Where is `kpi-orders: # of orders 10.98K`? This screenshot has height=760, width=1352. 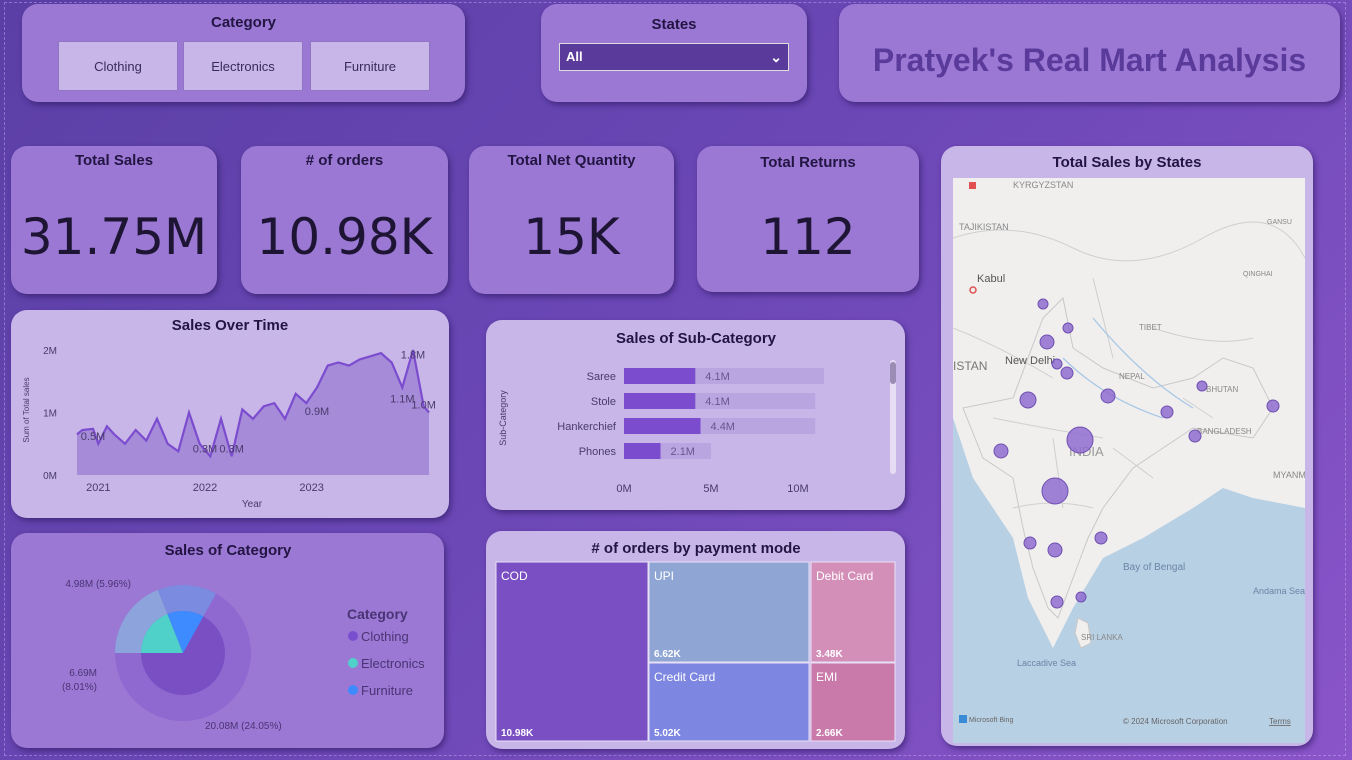
kpi-orders: # of orders 10.98K is located at coordinates (344, 220).